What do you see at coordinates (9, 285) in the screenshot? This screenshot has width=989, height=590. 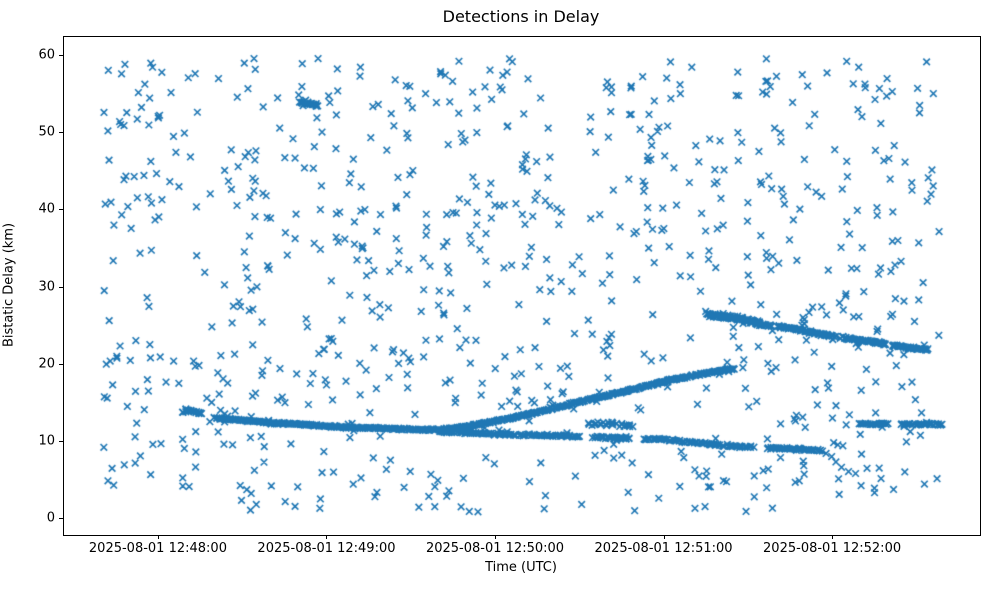 I see `y-axis-label: Bistatic Delay (km)` at bounding box center [9, 285].